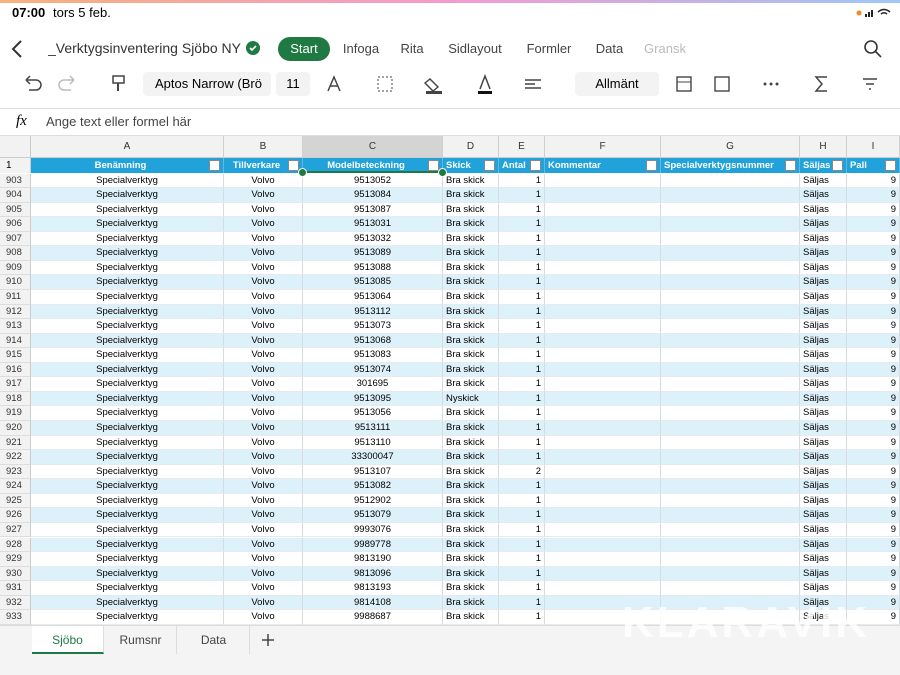  What do you see at coordinates (304, 49) in the screenshot?
I see `ribbon-tab: Start` at bounding box center [304, 49].